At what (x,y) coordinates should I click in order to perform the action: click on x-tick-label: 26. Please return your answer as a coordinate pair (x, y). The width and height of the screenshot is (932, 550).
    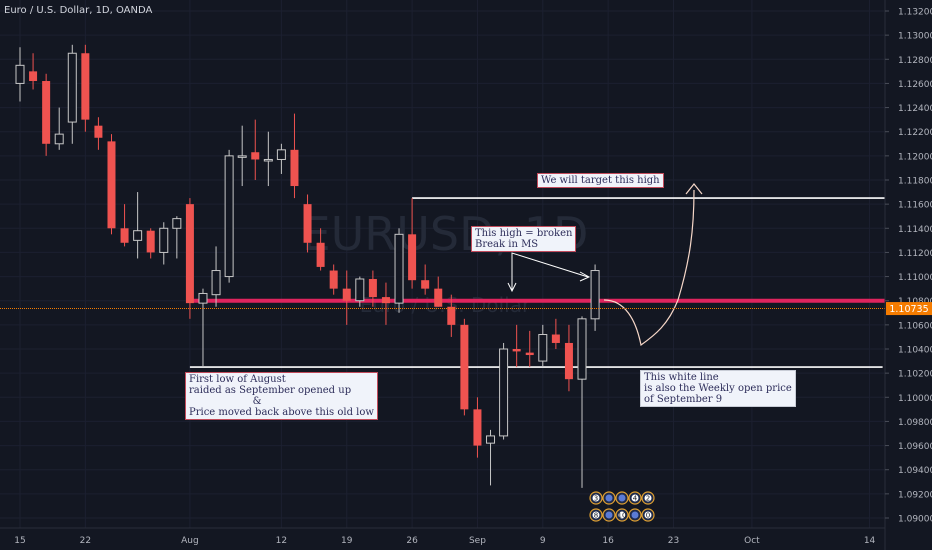
    Looking at the image, I should click on (412, 541).